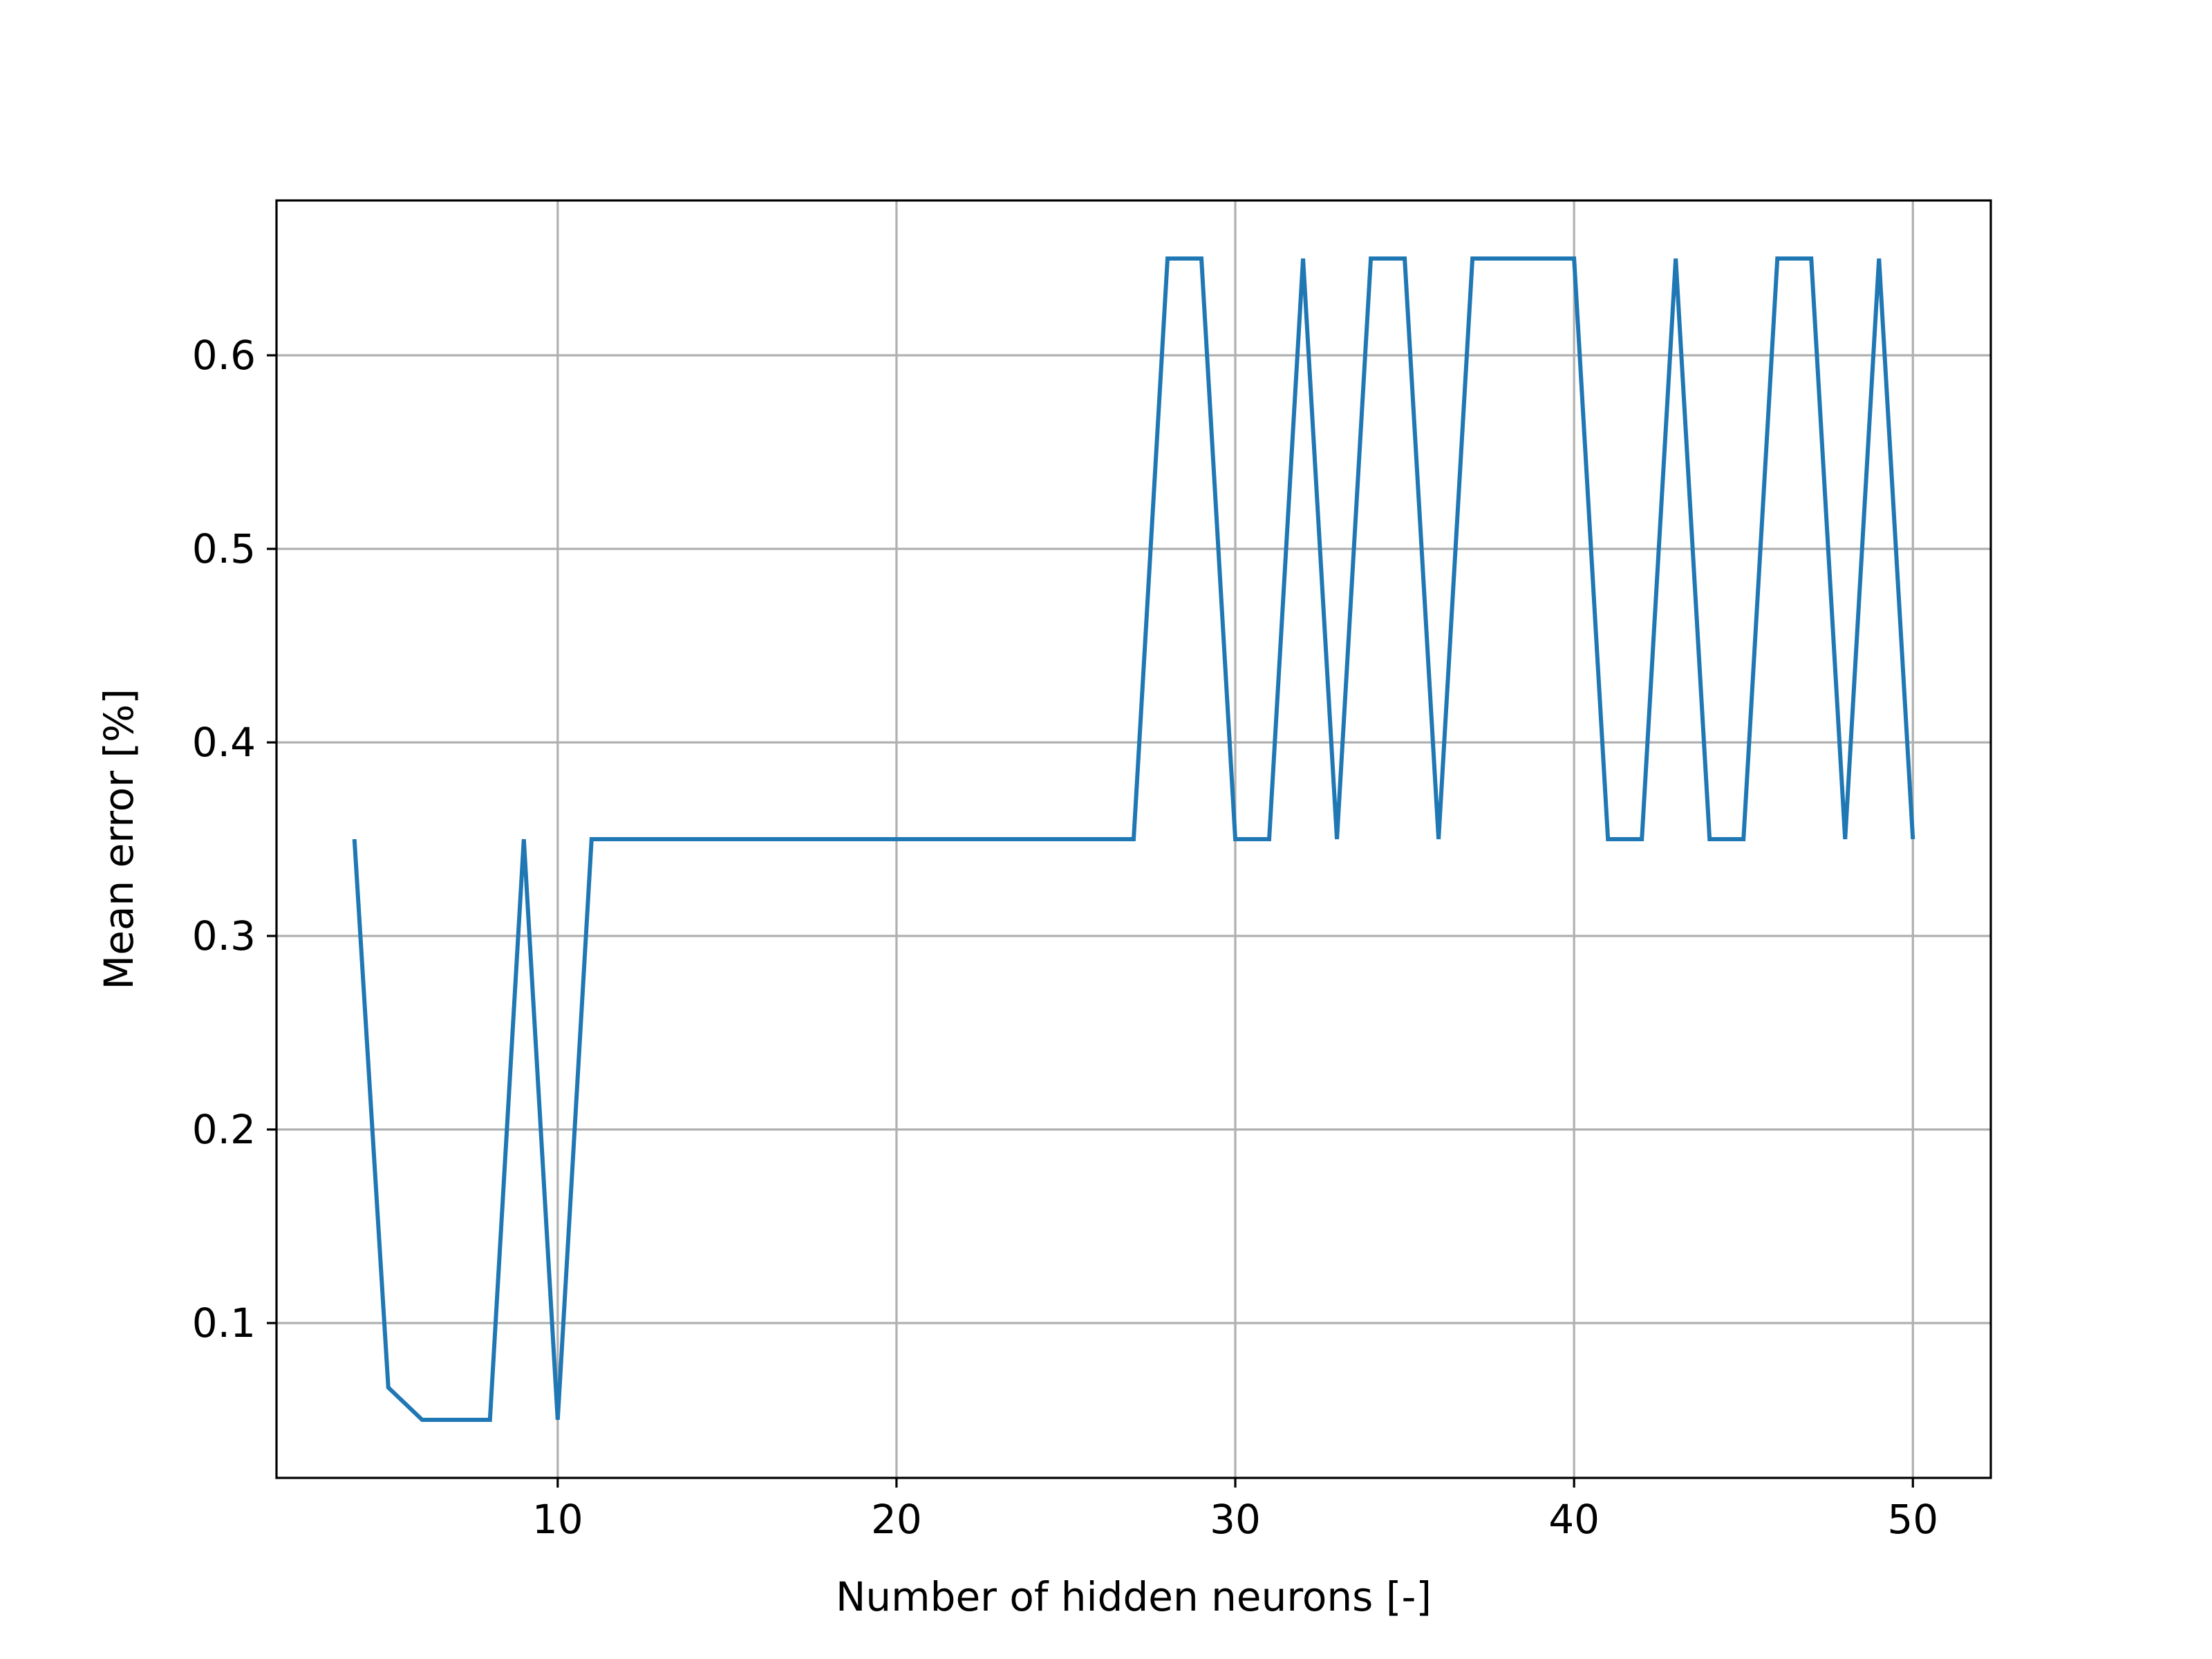 Image resolution: width=2212 pixels, height=1659 pixels. What do you see at coordinates (234, 840) in the screenshot?
I see `y-axis-ticks: 0.1 0.2 0.3 0.4 0.5 0.6` at bounding box center [234, 840].